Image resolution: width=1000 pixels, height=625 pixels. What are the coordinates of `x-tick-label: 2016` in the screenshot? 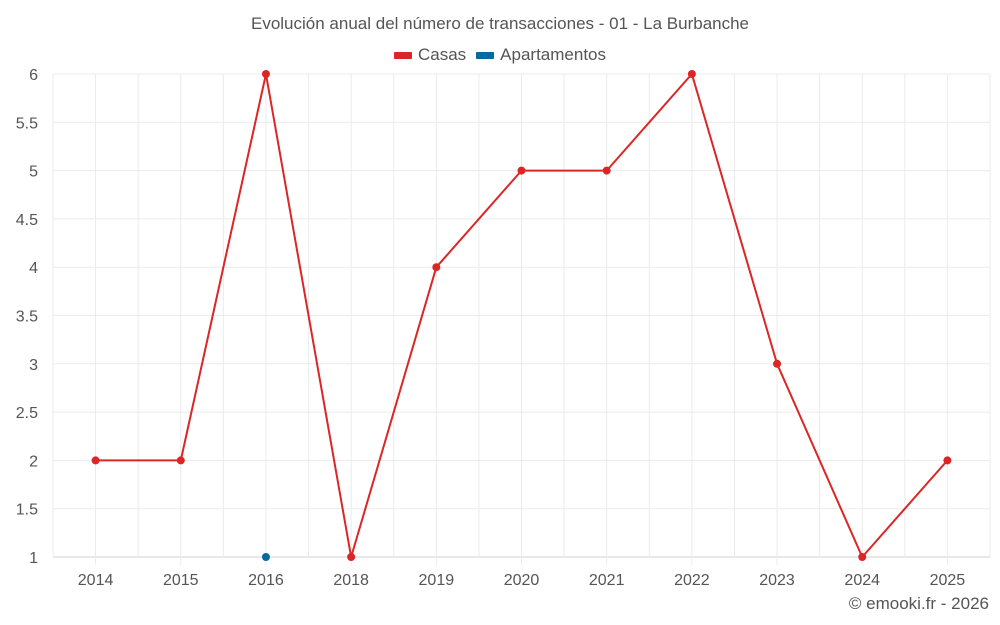 It's located at (266, 580).